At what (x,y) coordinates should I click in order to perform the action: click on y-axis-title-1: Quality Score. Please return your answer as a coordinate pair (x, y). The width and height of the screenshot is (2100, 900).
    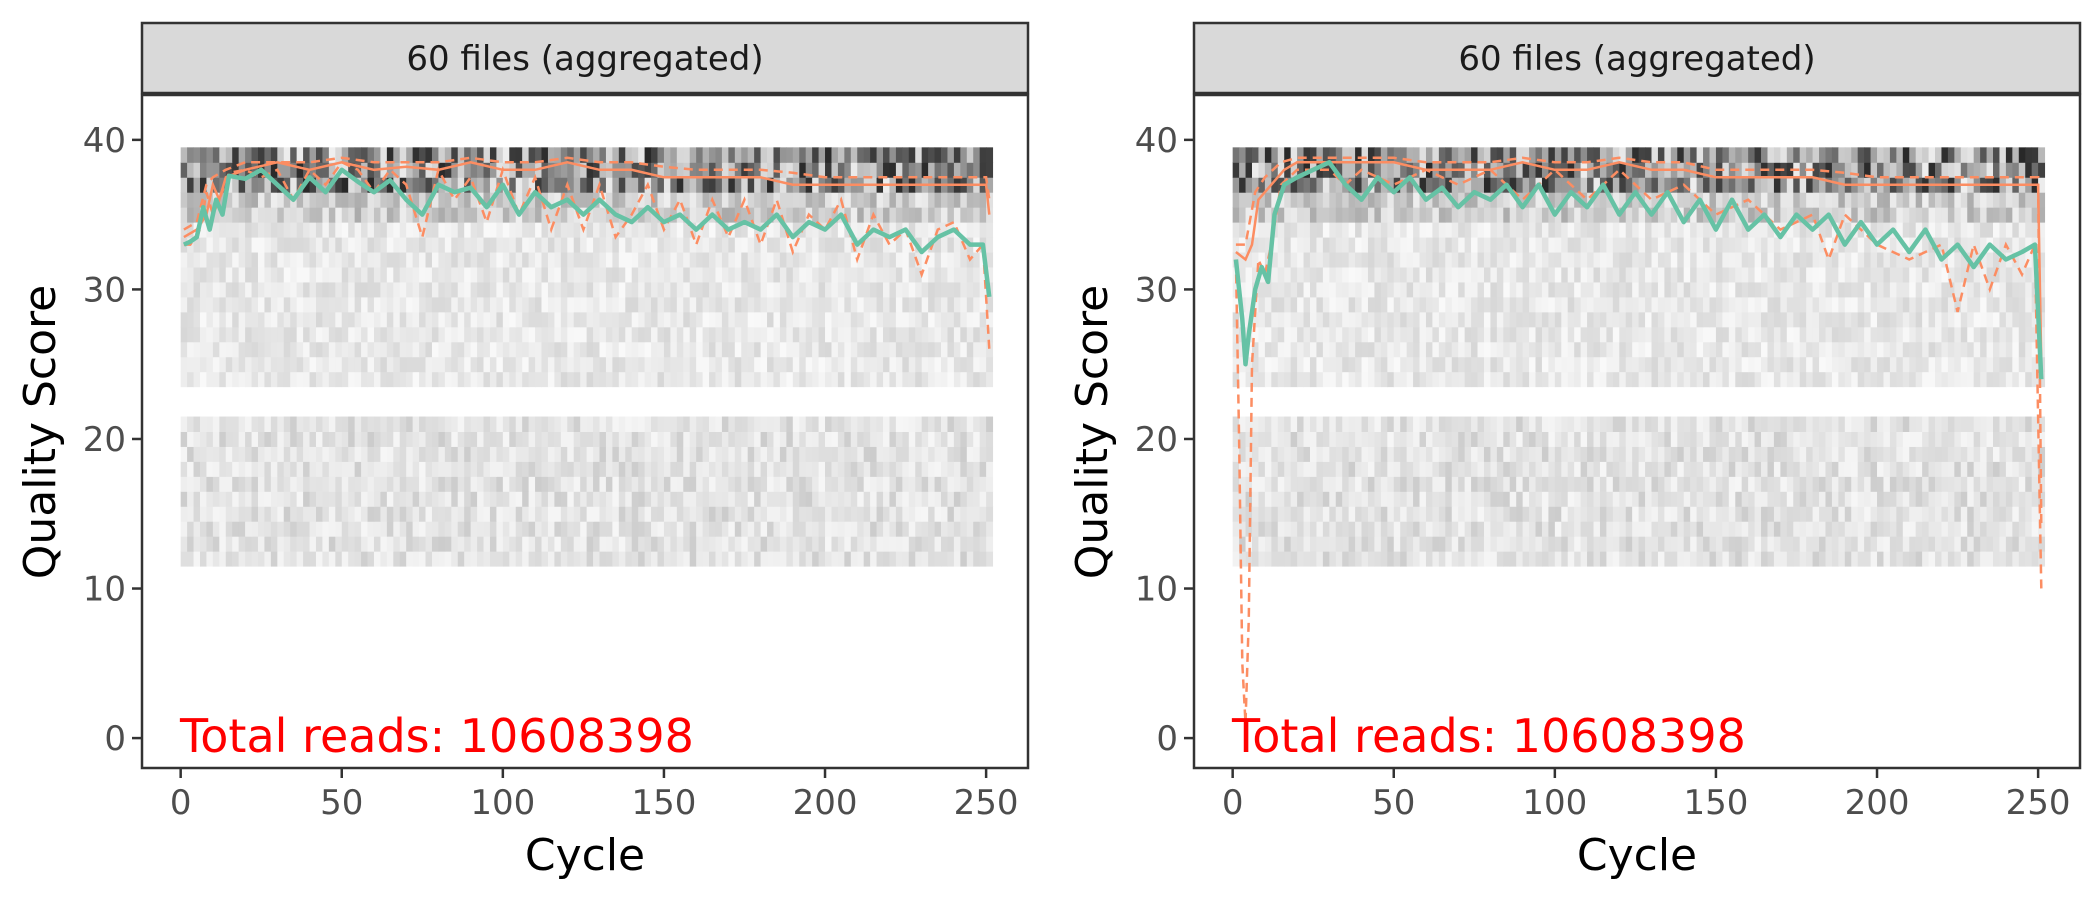
    Looking at the image, I should click on (40, 432).